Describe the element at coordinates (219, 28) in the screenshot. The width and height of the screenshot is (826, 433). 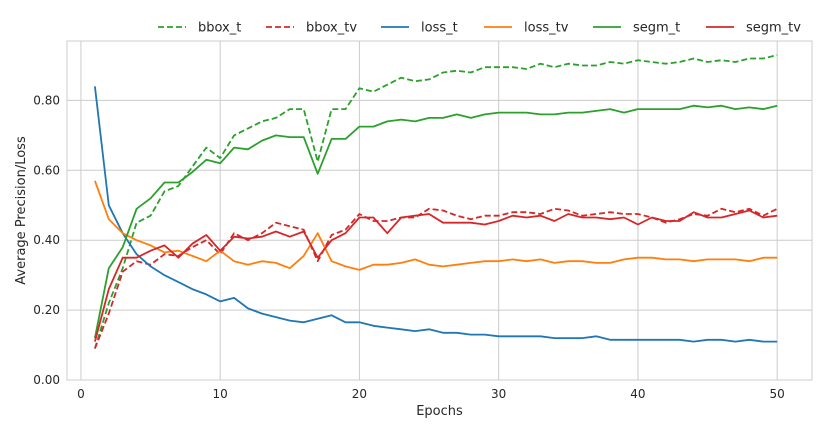
I see `legend-label-bbox-t: bbox_t` at that location.